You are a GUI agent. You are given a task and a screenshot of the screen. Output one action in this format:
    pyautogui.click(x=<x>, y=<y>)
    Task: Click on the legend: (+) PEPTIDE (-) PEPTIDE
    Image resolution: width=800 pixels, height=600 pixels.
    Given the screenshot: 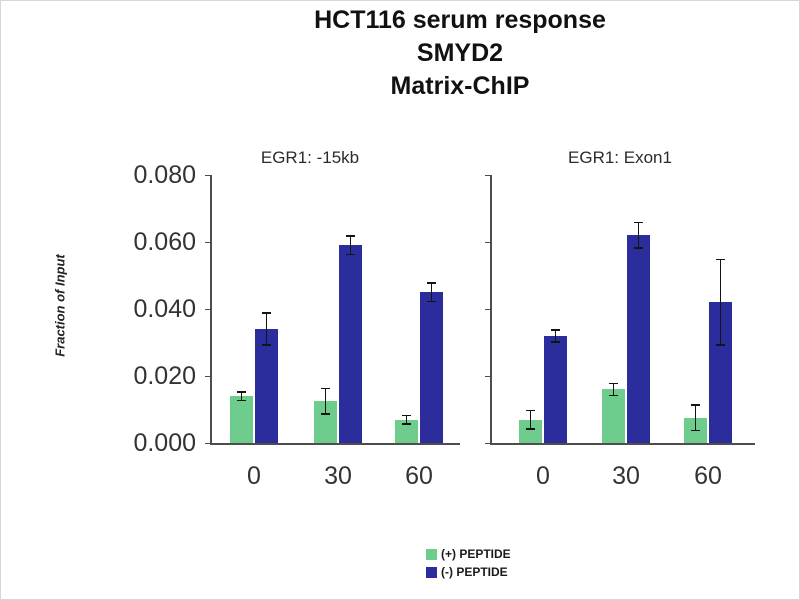 What is the action you would take?
    pyautogui.click(x=468, y=563)
    